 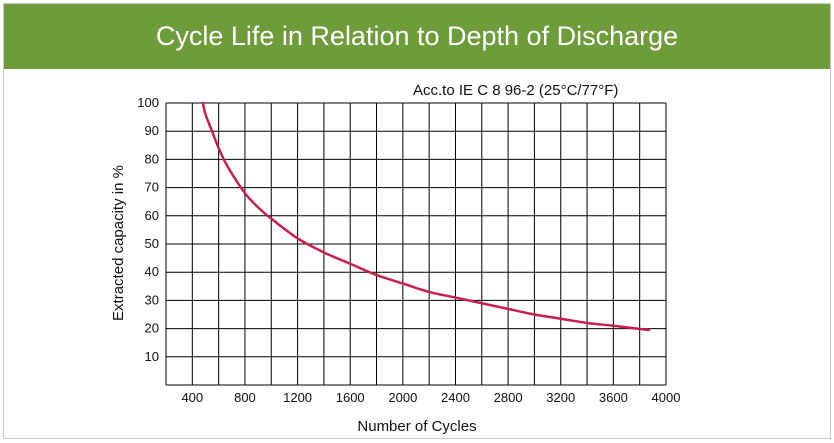 I want to click on x-tick-label: 2800, so click(x=508, y=397).